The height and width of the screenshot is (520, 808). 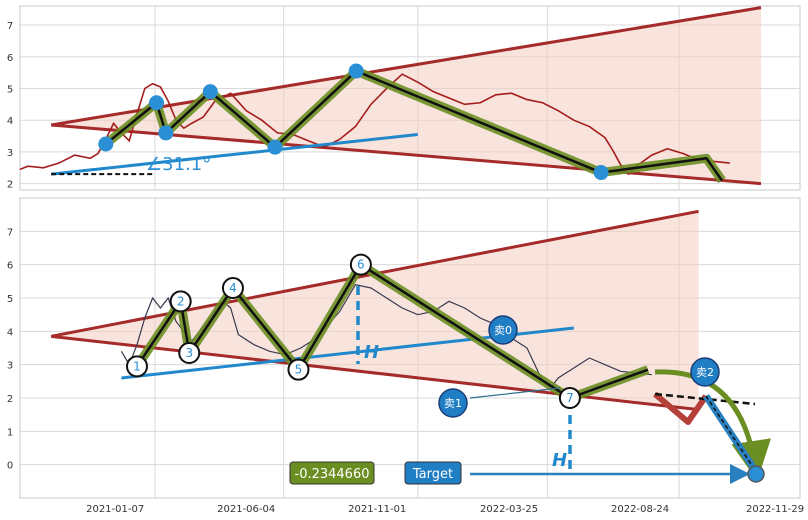 I want to click on bot-pivot-label: 6, so click(x=361, y=265).